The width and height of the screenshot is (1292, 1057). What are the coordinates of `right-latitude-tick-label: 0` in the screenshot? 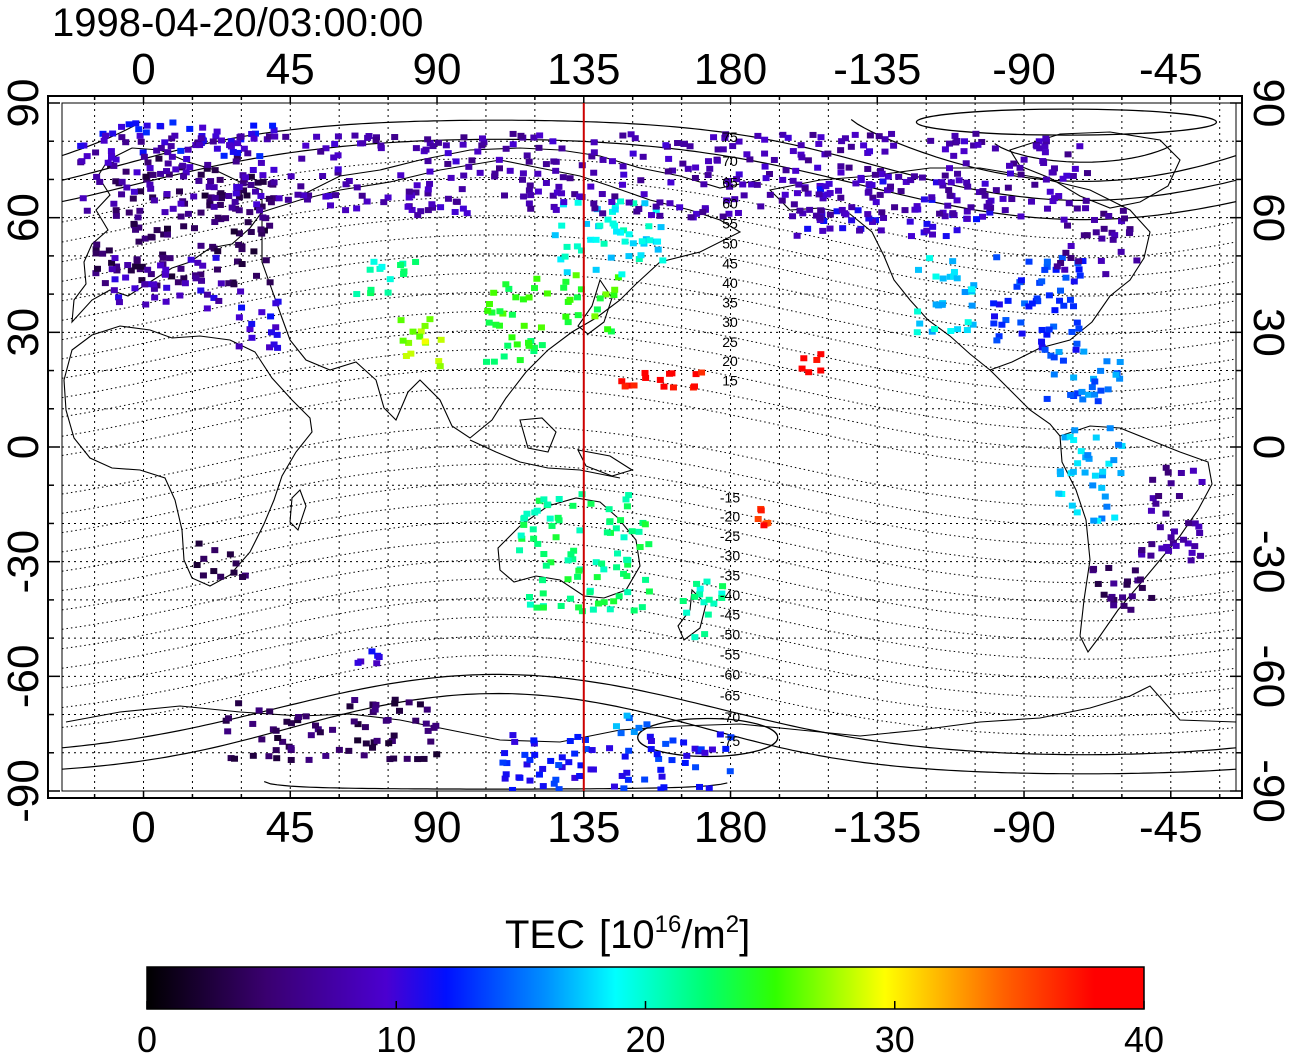 It's located at (1268, 447).